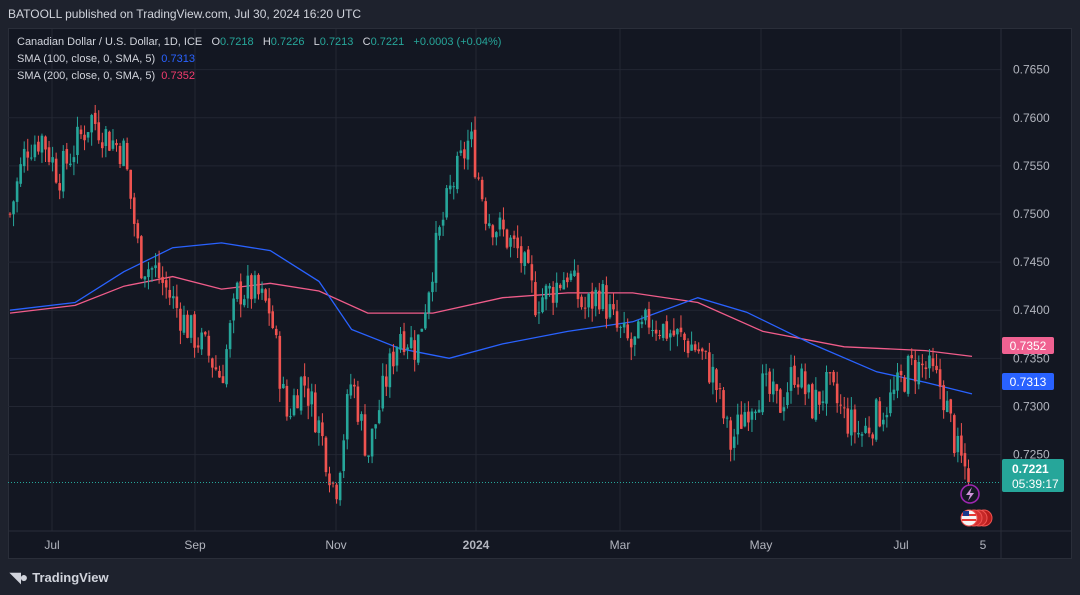 Image resolution: width=1080 pixels, height=595 pixels. I want to click on y-tick-label: 0.7300, so click(1031, 406).